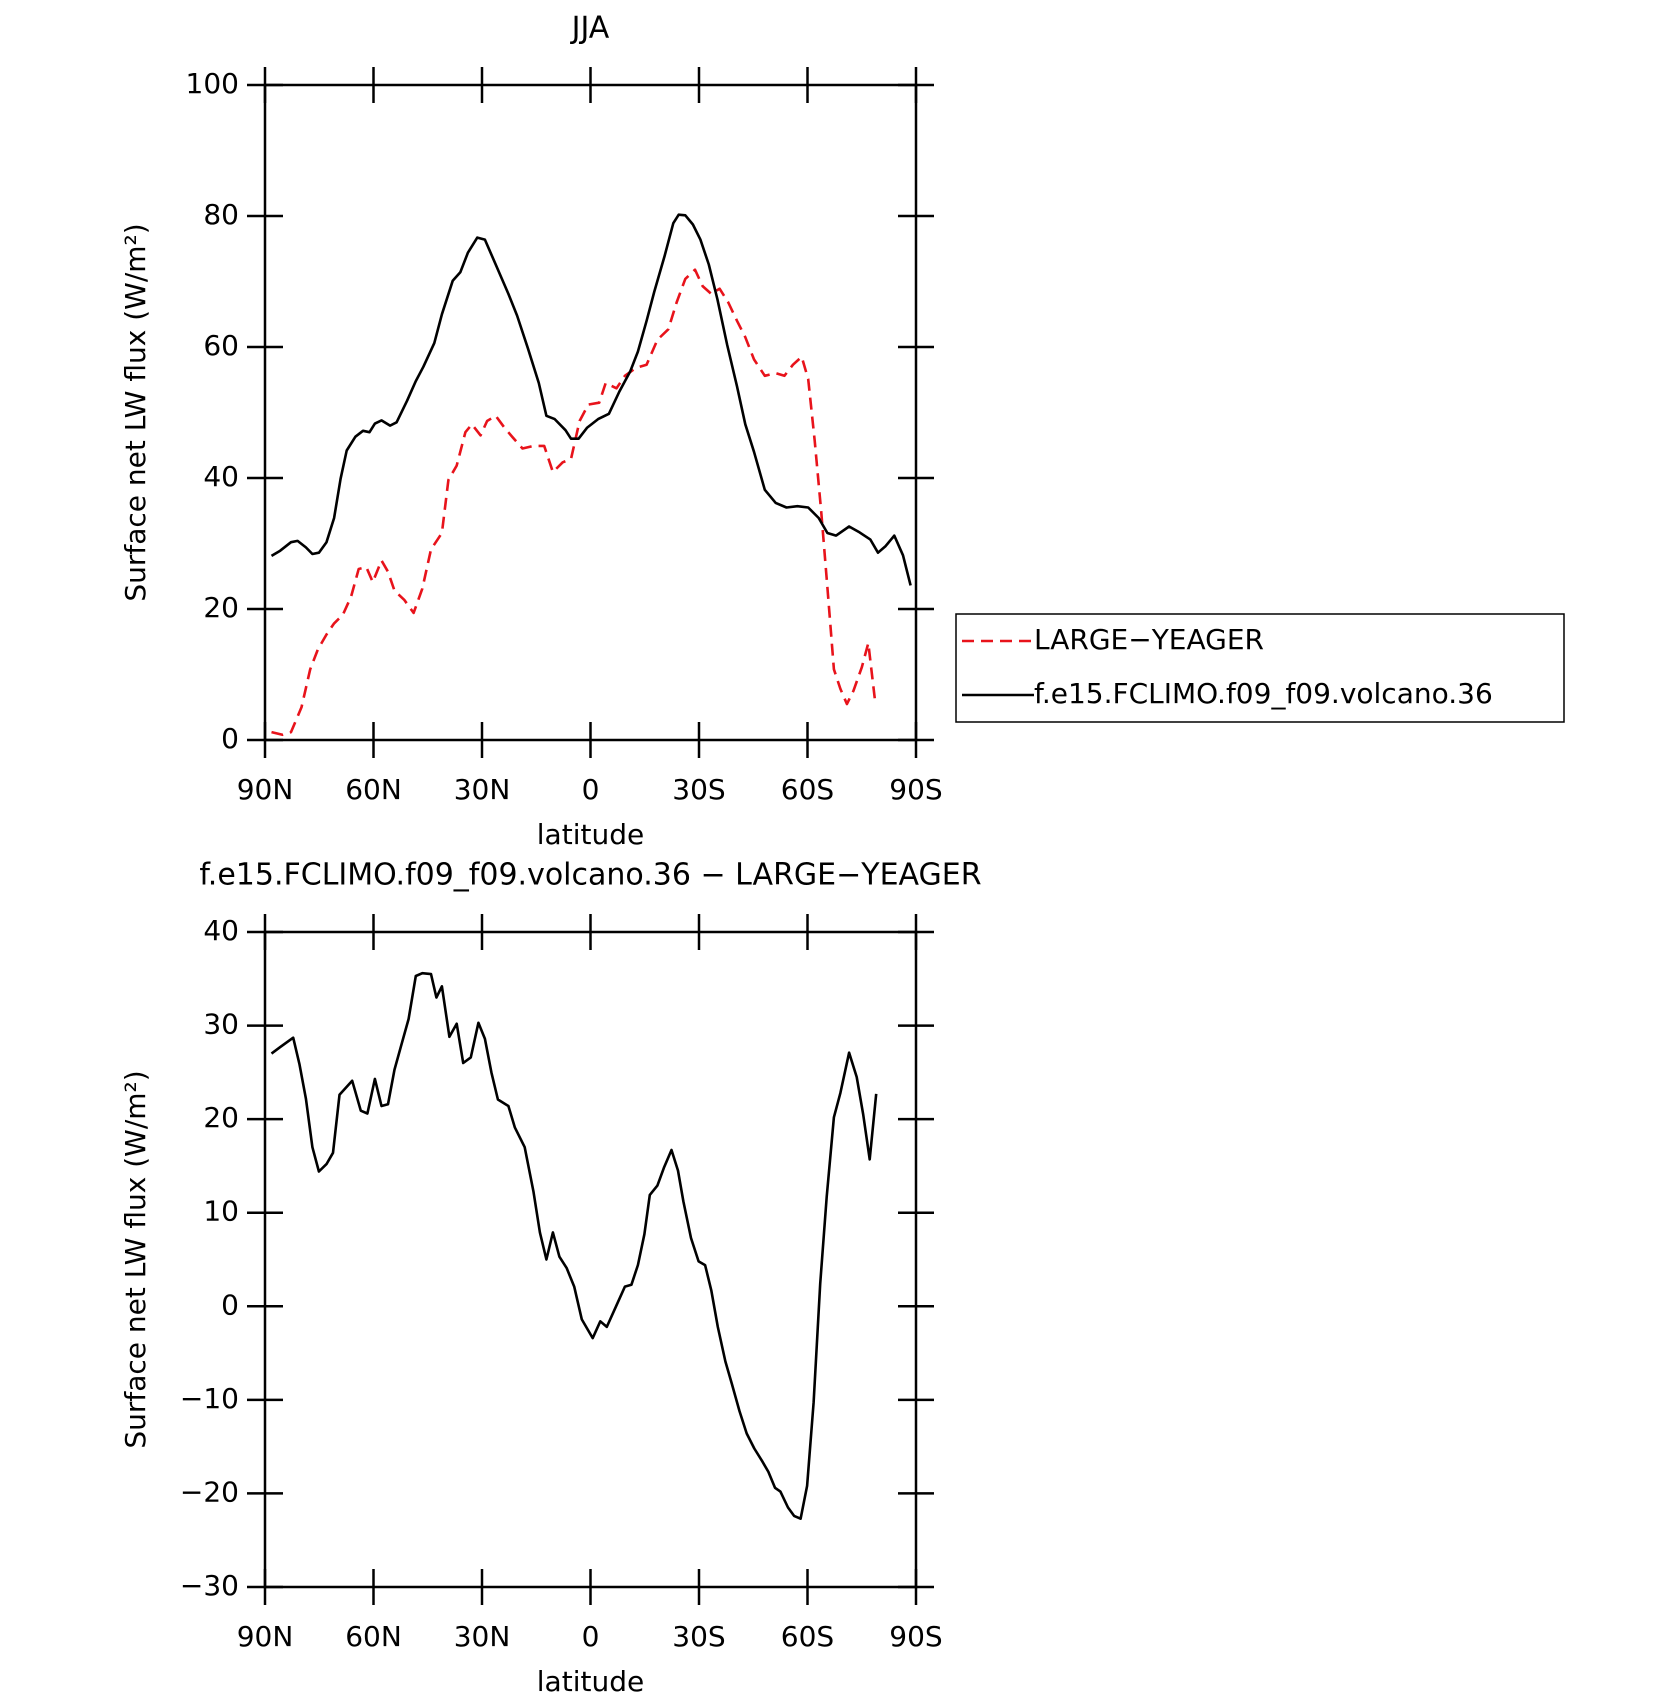  I want to click on legend-label: LARGE−YEAGER, so click(1149, 639).